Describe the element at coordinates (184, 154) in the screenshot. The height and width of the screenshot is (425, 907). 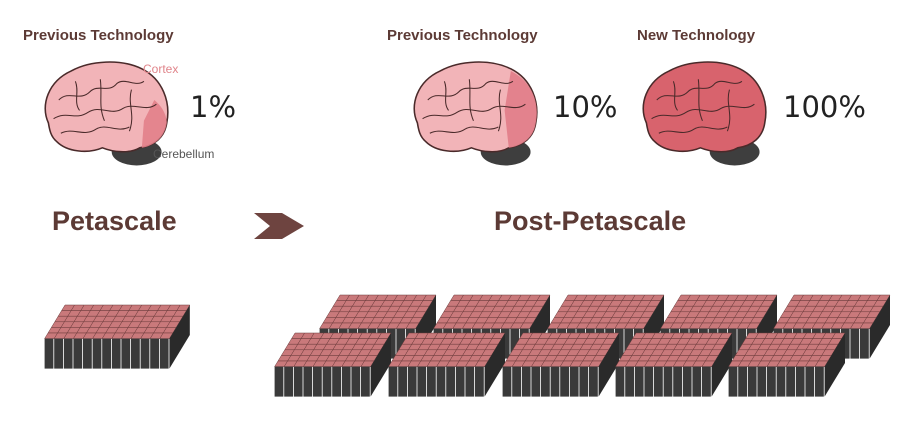
I see `cerebellum-label: Cerebellum` at that location.